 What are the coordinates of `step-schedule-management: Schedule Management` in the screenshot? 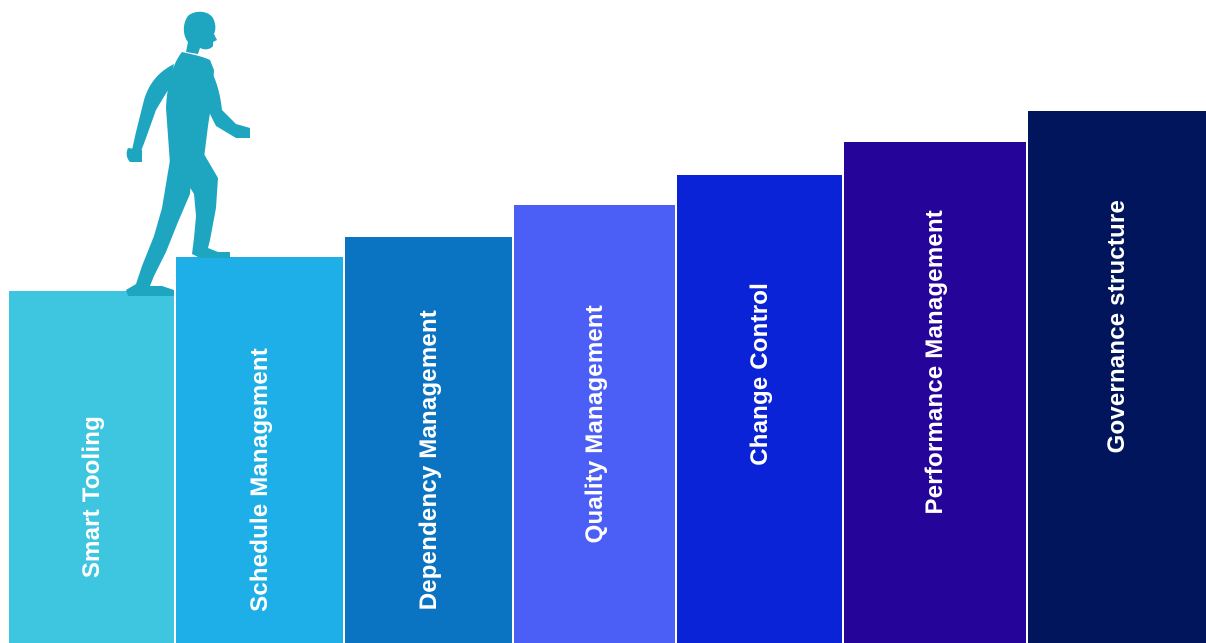 It's located at (259, 450).